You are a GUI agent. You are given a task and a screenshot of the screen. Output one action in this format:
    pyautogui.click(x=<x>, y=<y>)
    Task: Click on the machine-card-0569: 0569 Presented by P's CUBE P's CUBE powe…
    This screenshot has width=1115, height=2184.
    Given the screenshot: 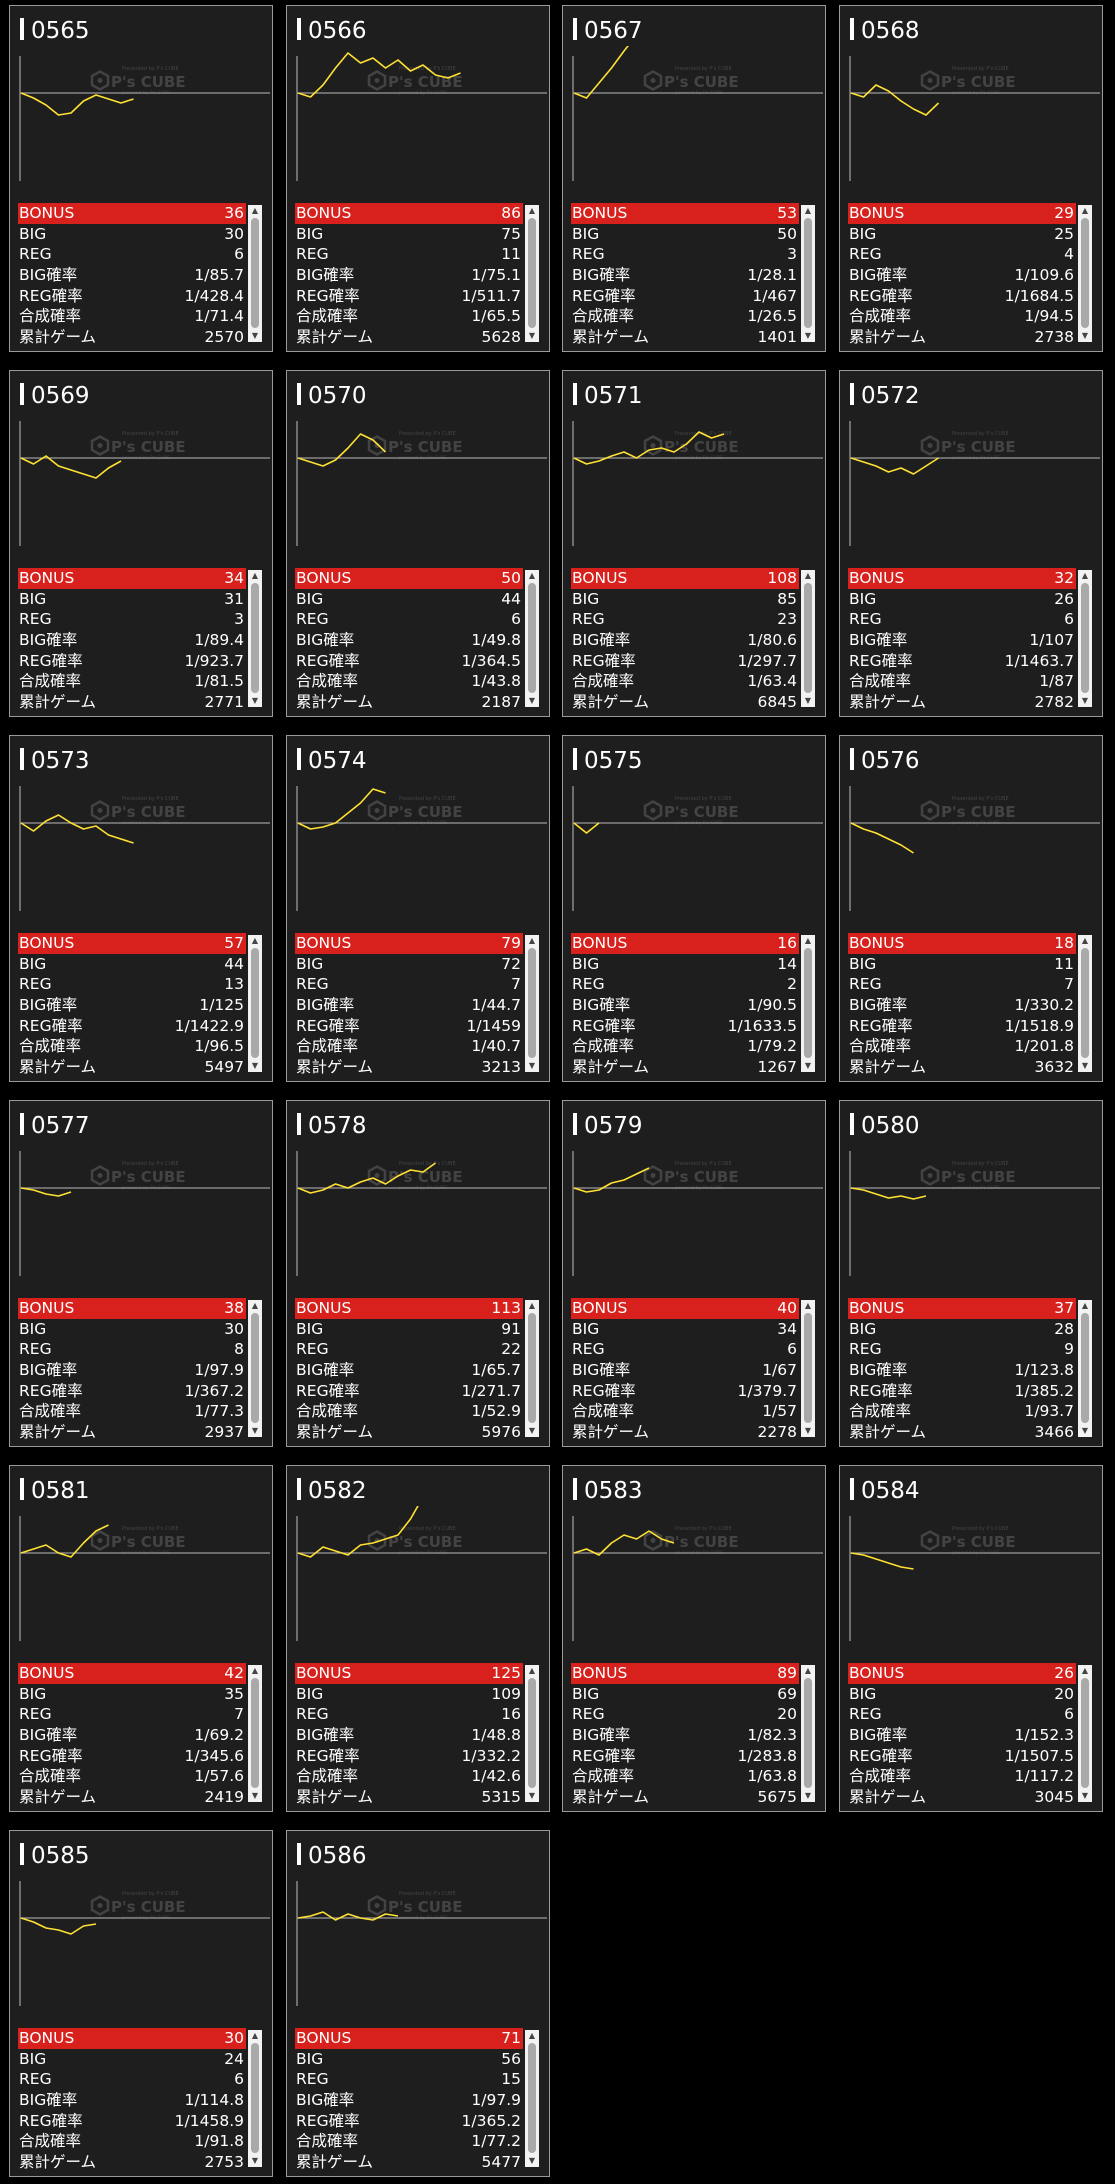 What is the action you would take?
    pyautogui.click(x=141, y=543)
    